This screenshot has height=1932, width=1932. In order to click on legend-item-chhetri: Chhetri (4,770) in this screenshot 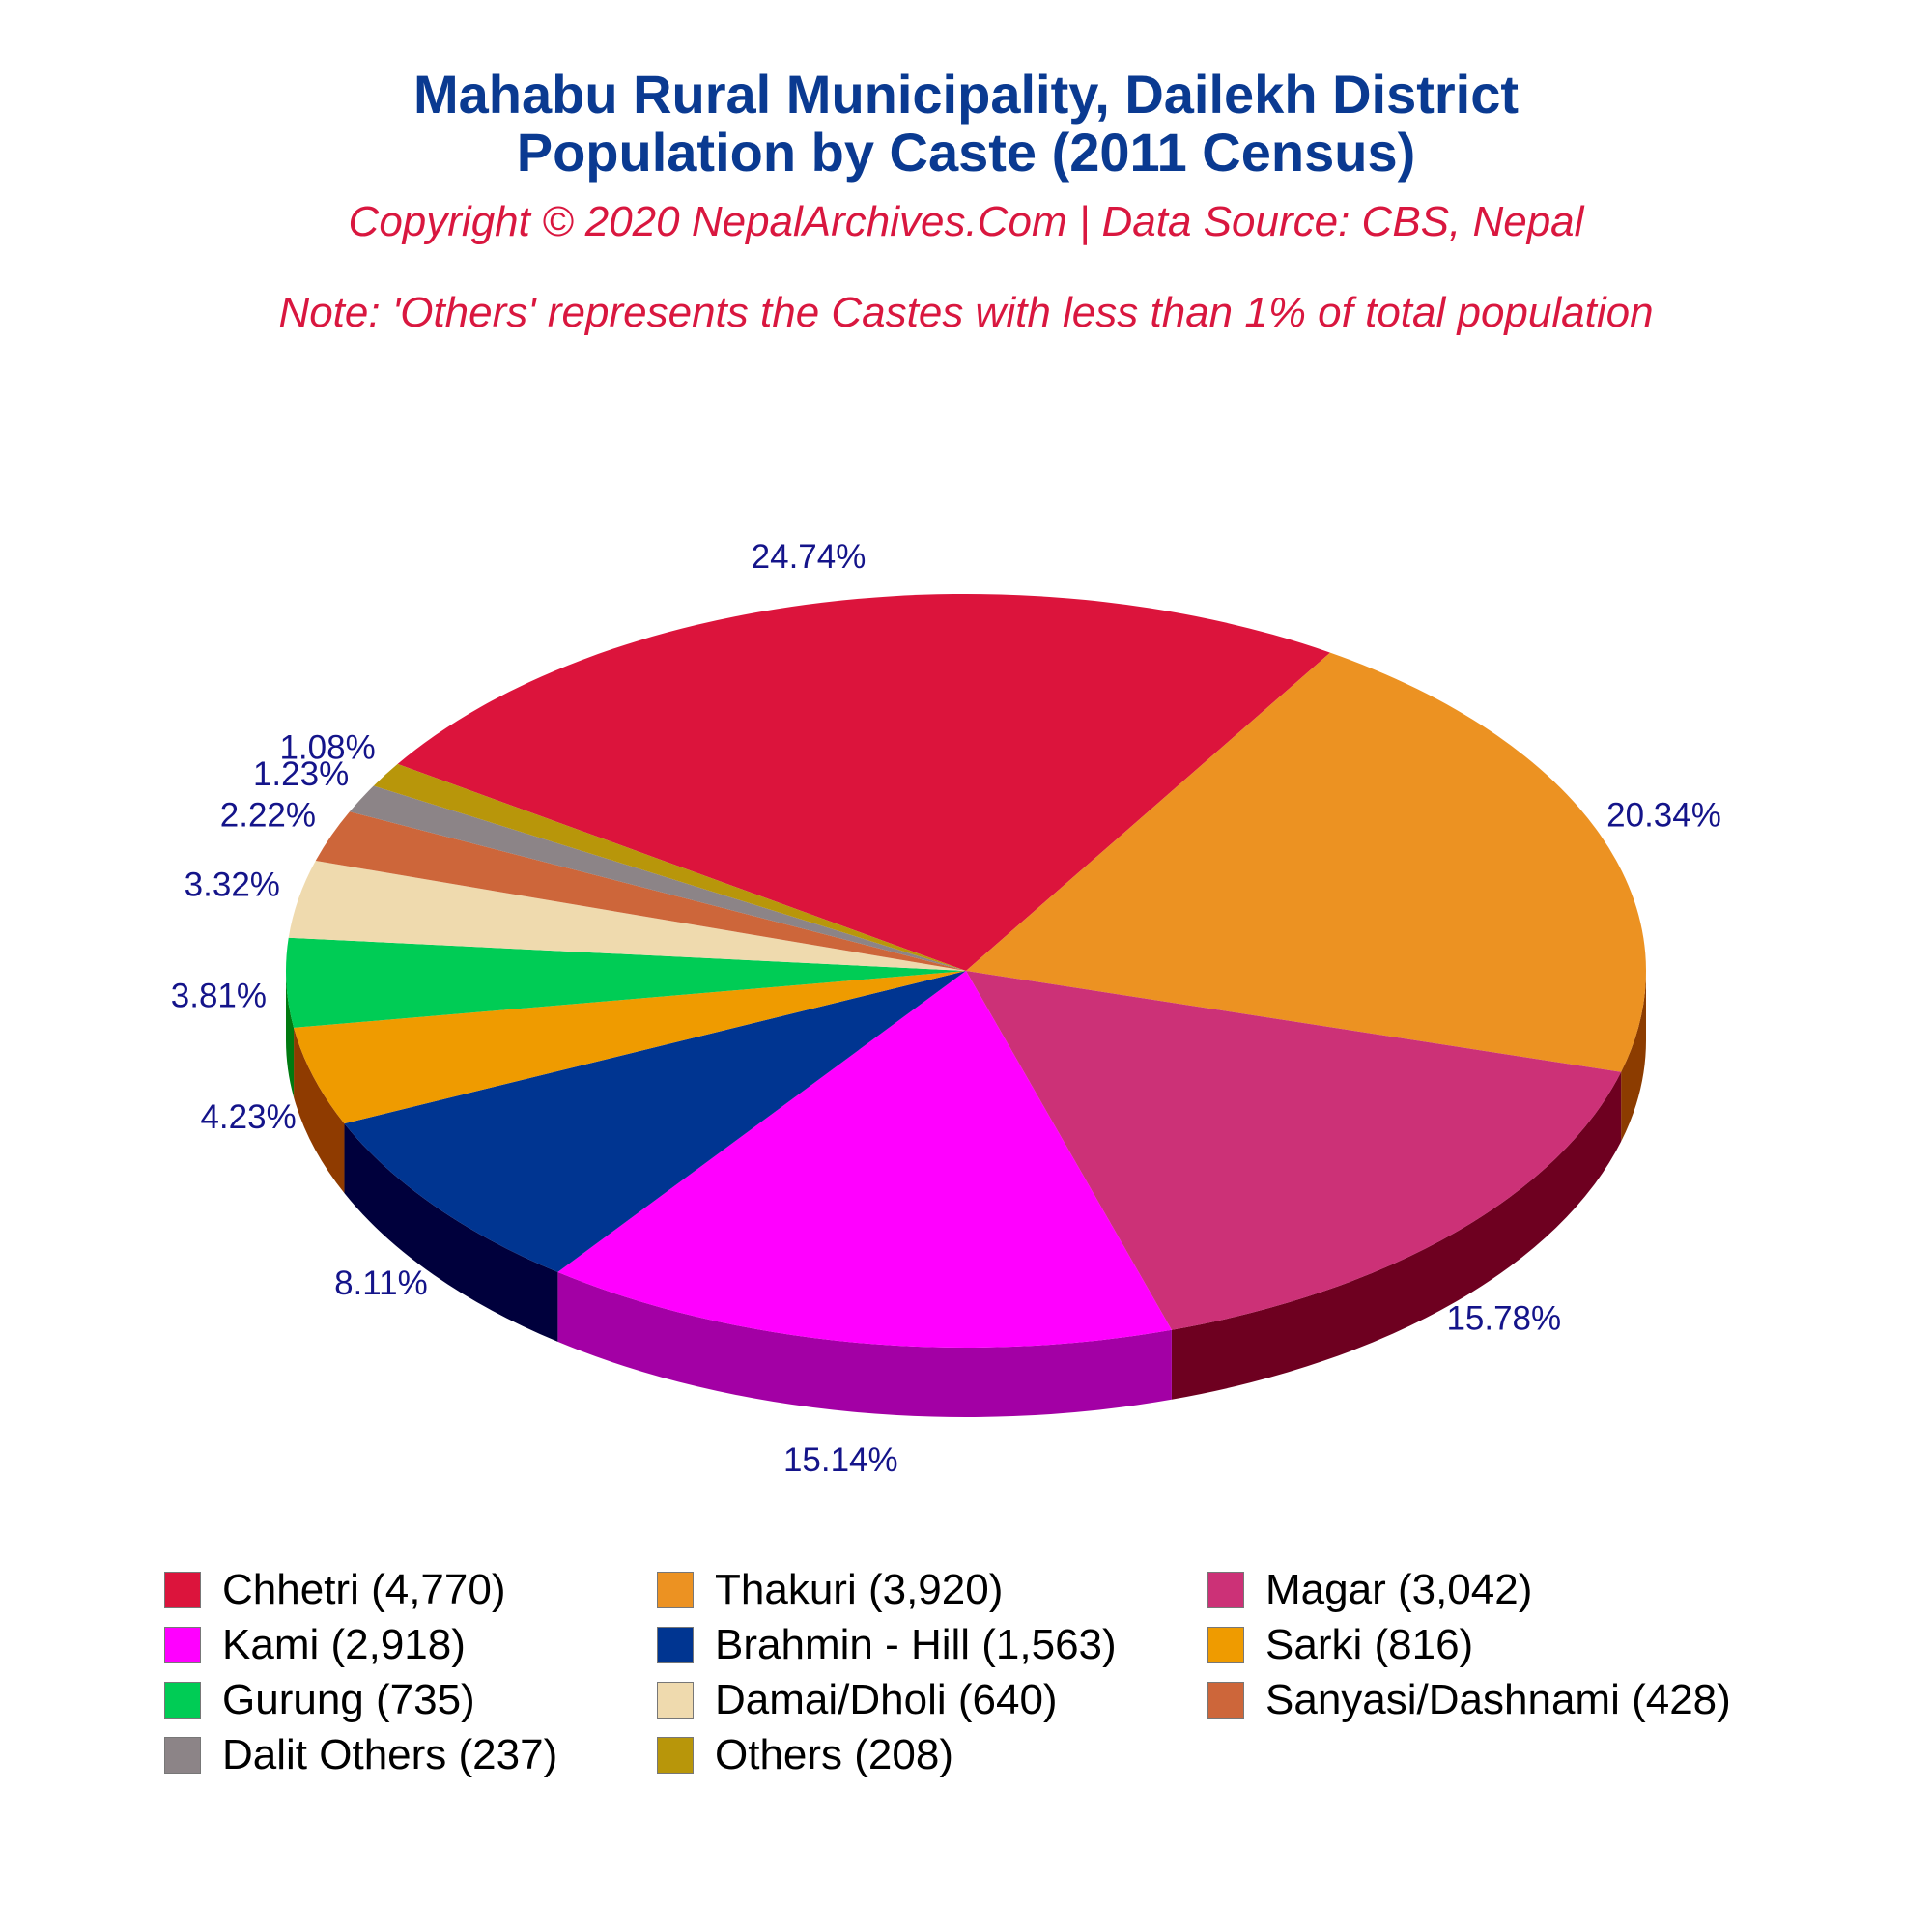, I will do `click(334, 1590)`.